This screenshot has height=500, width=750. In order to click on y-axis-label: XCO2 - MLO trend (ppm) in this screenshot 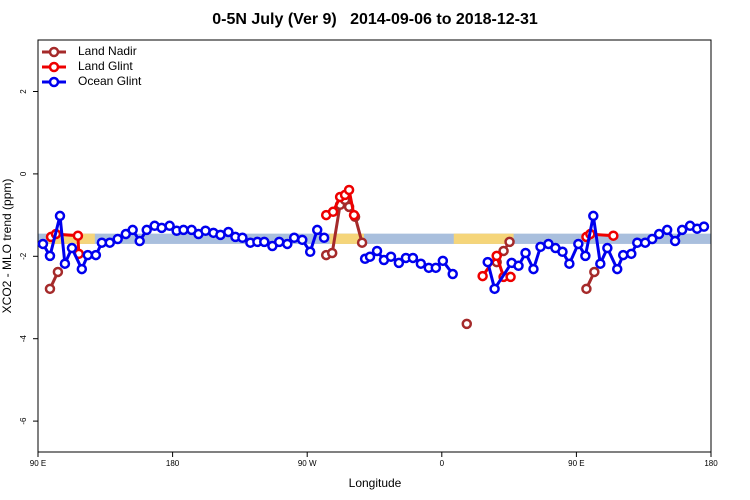, I will do `click(7, 246)`.